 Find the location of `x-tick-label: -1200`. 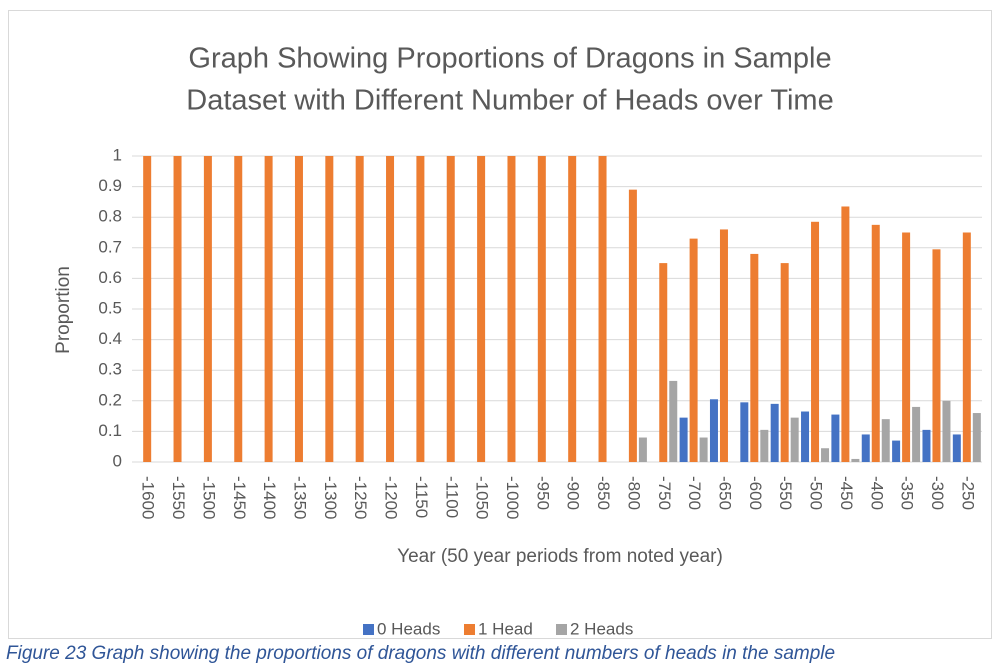

x-tick-label: -1200 is located at coordinates (391, 497).